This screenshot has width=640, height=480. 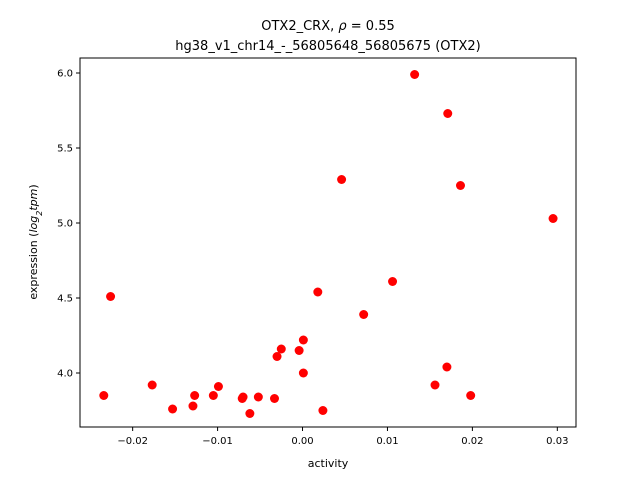 What do you see at coordinates (33, 224) in the screenshot?
I see `ylabel-log: log` at bounding box center [33, 224].